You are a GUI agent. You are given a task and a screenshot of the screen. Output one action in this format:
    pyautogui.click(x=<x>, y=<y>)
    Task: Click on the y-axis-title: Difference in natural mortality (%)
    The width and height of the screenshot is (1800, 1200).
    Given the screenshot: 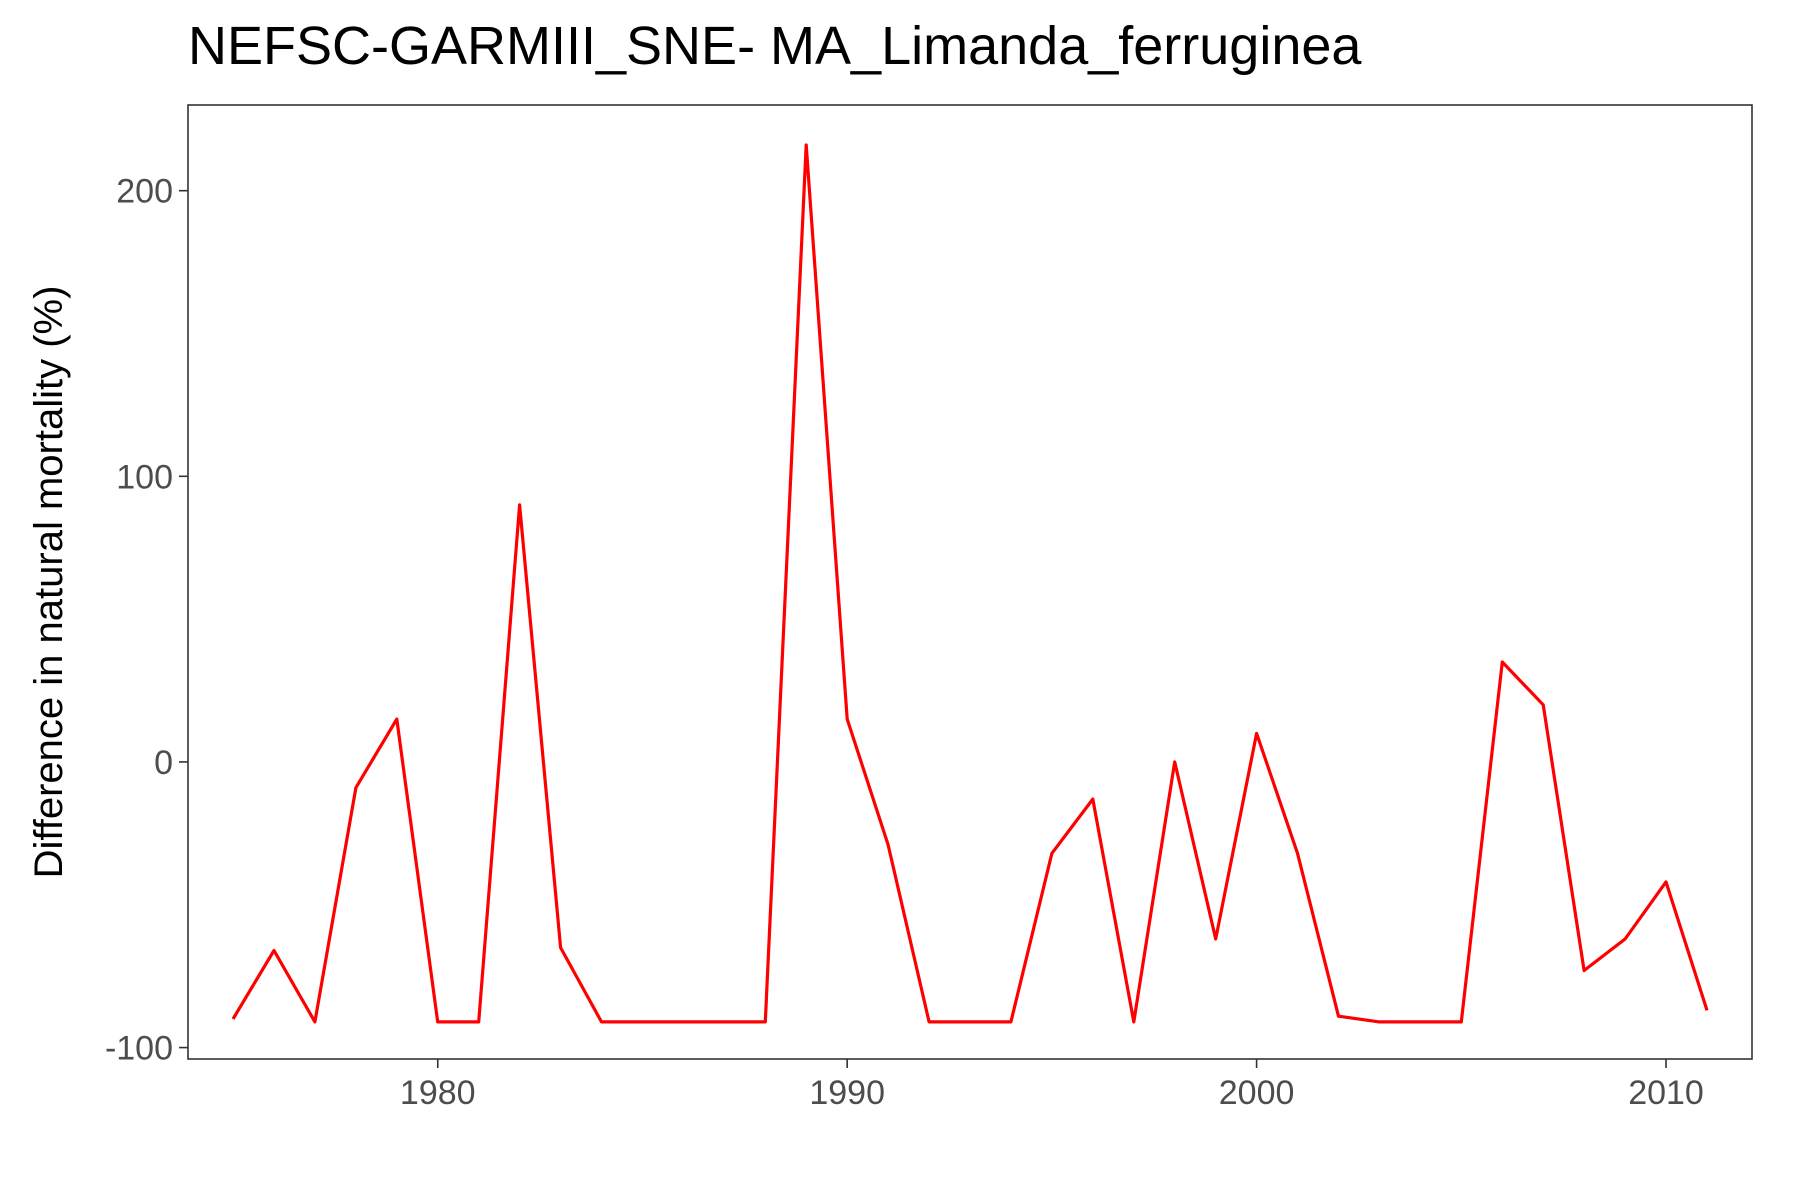 What is the action you would take?
    pyautogui.click(x=49, y=582)
    